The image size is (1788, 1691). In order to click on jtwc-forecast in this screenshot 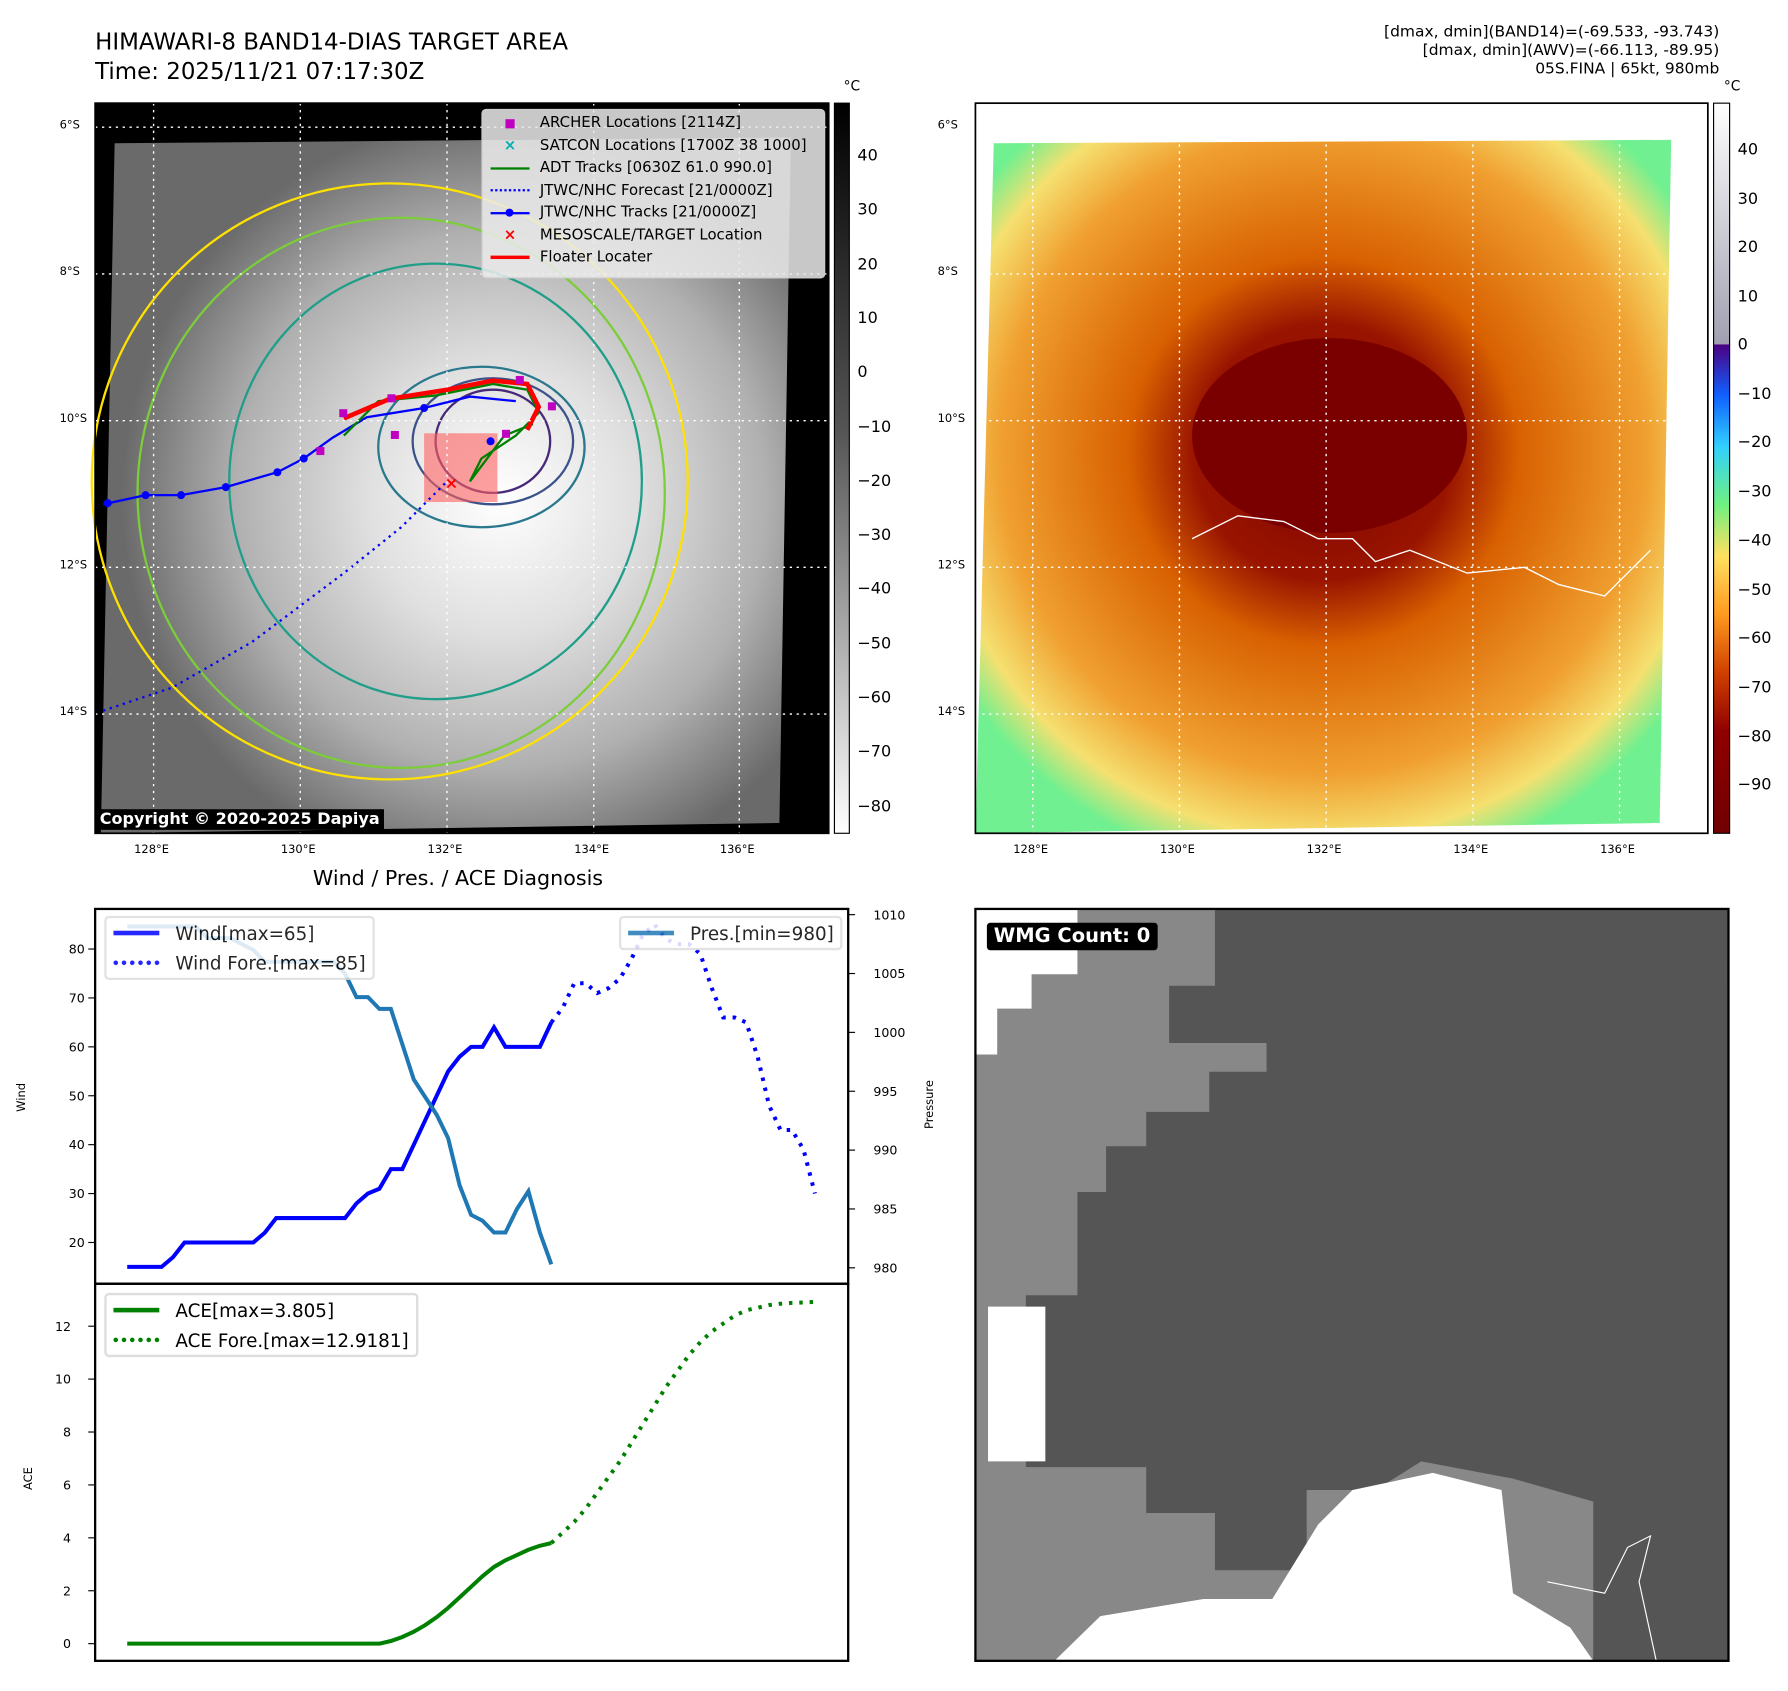, I will do `click(275, 596)`.